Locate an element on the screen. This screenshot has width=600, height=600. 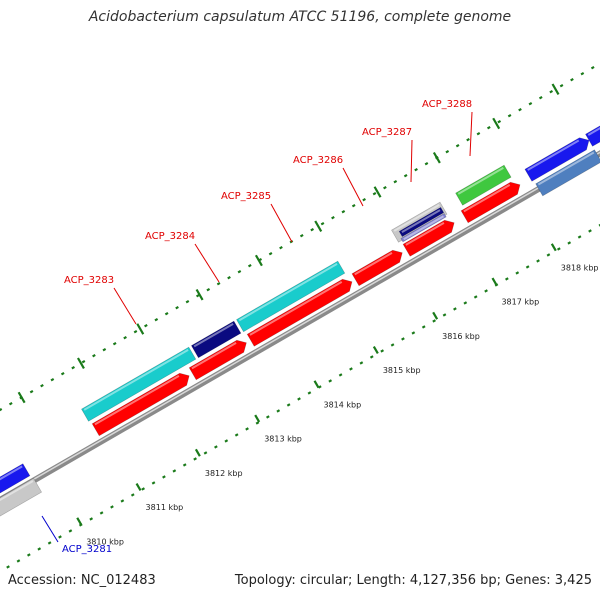
gene-steel-right-highlight is located at coordinates (566, 168).